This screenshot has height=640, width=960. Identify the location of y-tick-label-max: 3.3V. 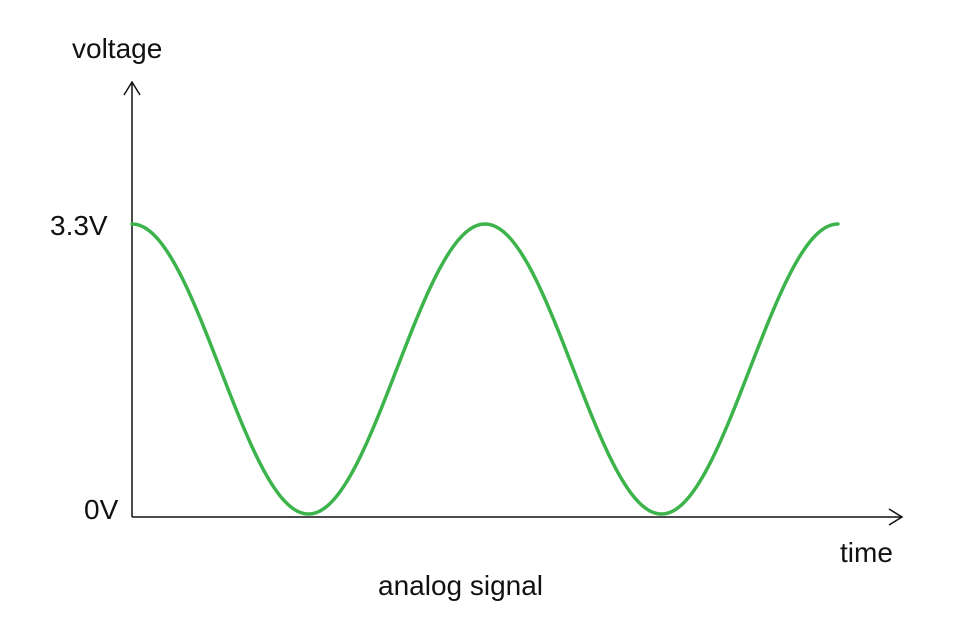
(79, 225).